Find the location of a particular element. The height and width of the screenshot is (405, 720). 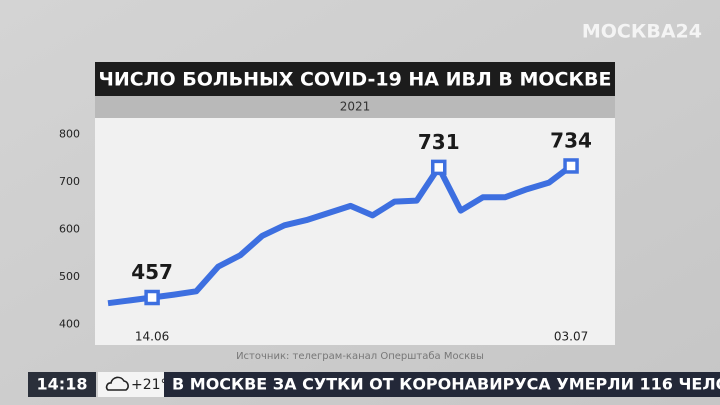

value-label: 731 is located at coordinates (439, 142).